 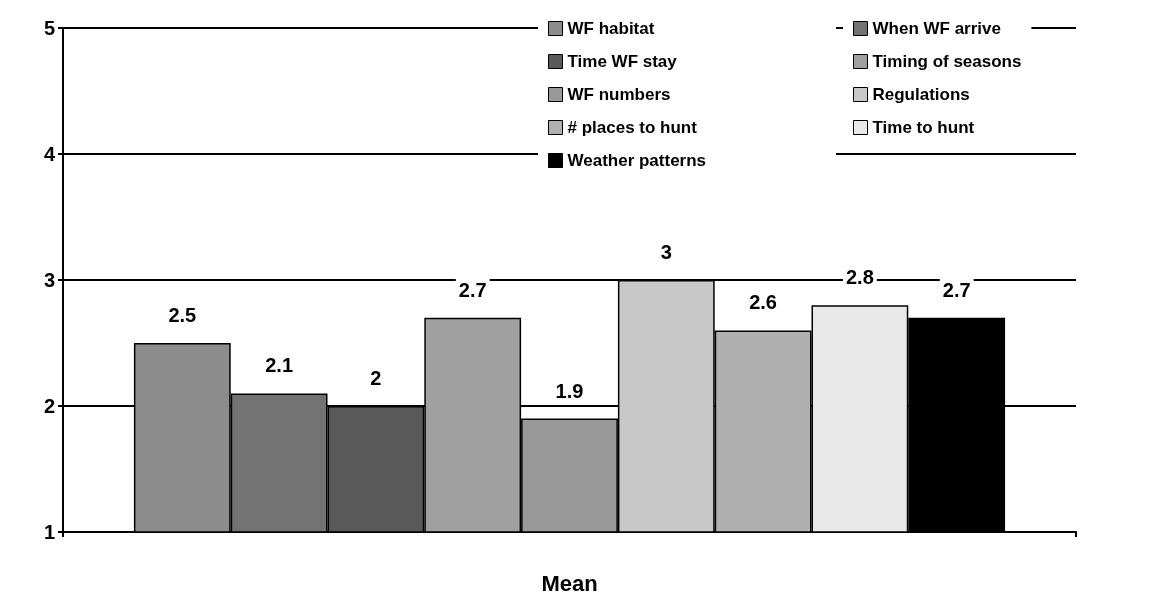 What do you see at coordinates (622, 61) in the screenshot?
I see `legend-label: Time WF stay` at bounding box center [622, 61].